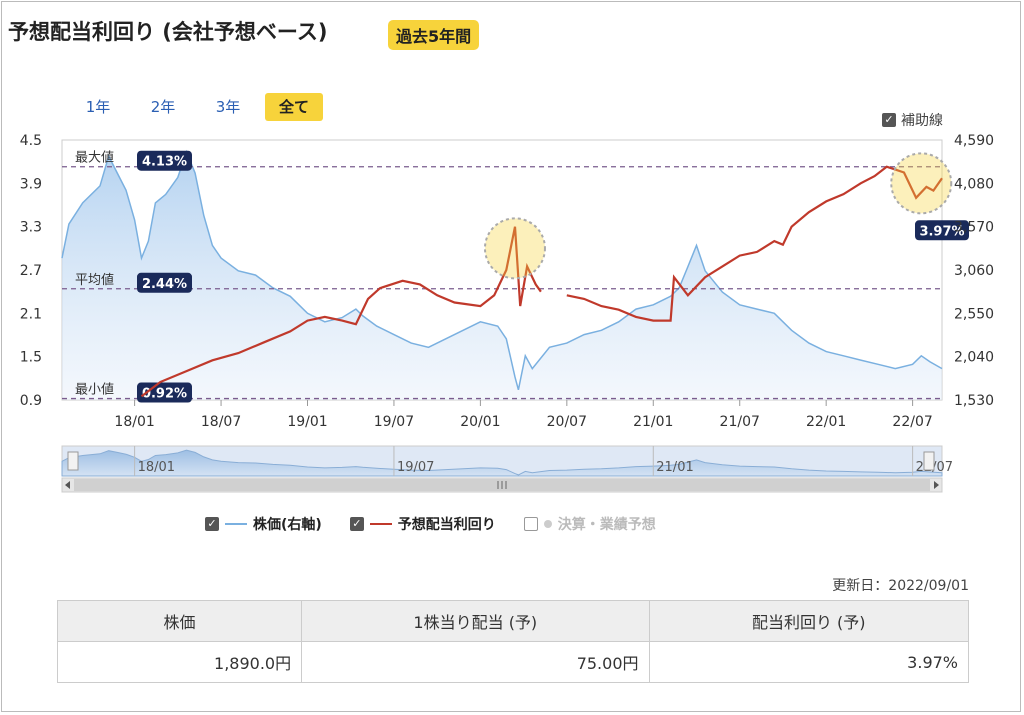  What do you see at coordinates (974, 271) in the screenshot?
I see `y-right-tick-label: 3,060` at bounding box center [974, 271].